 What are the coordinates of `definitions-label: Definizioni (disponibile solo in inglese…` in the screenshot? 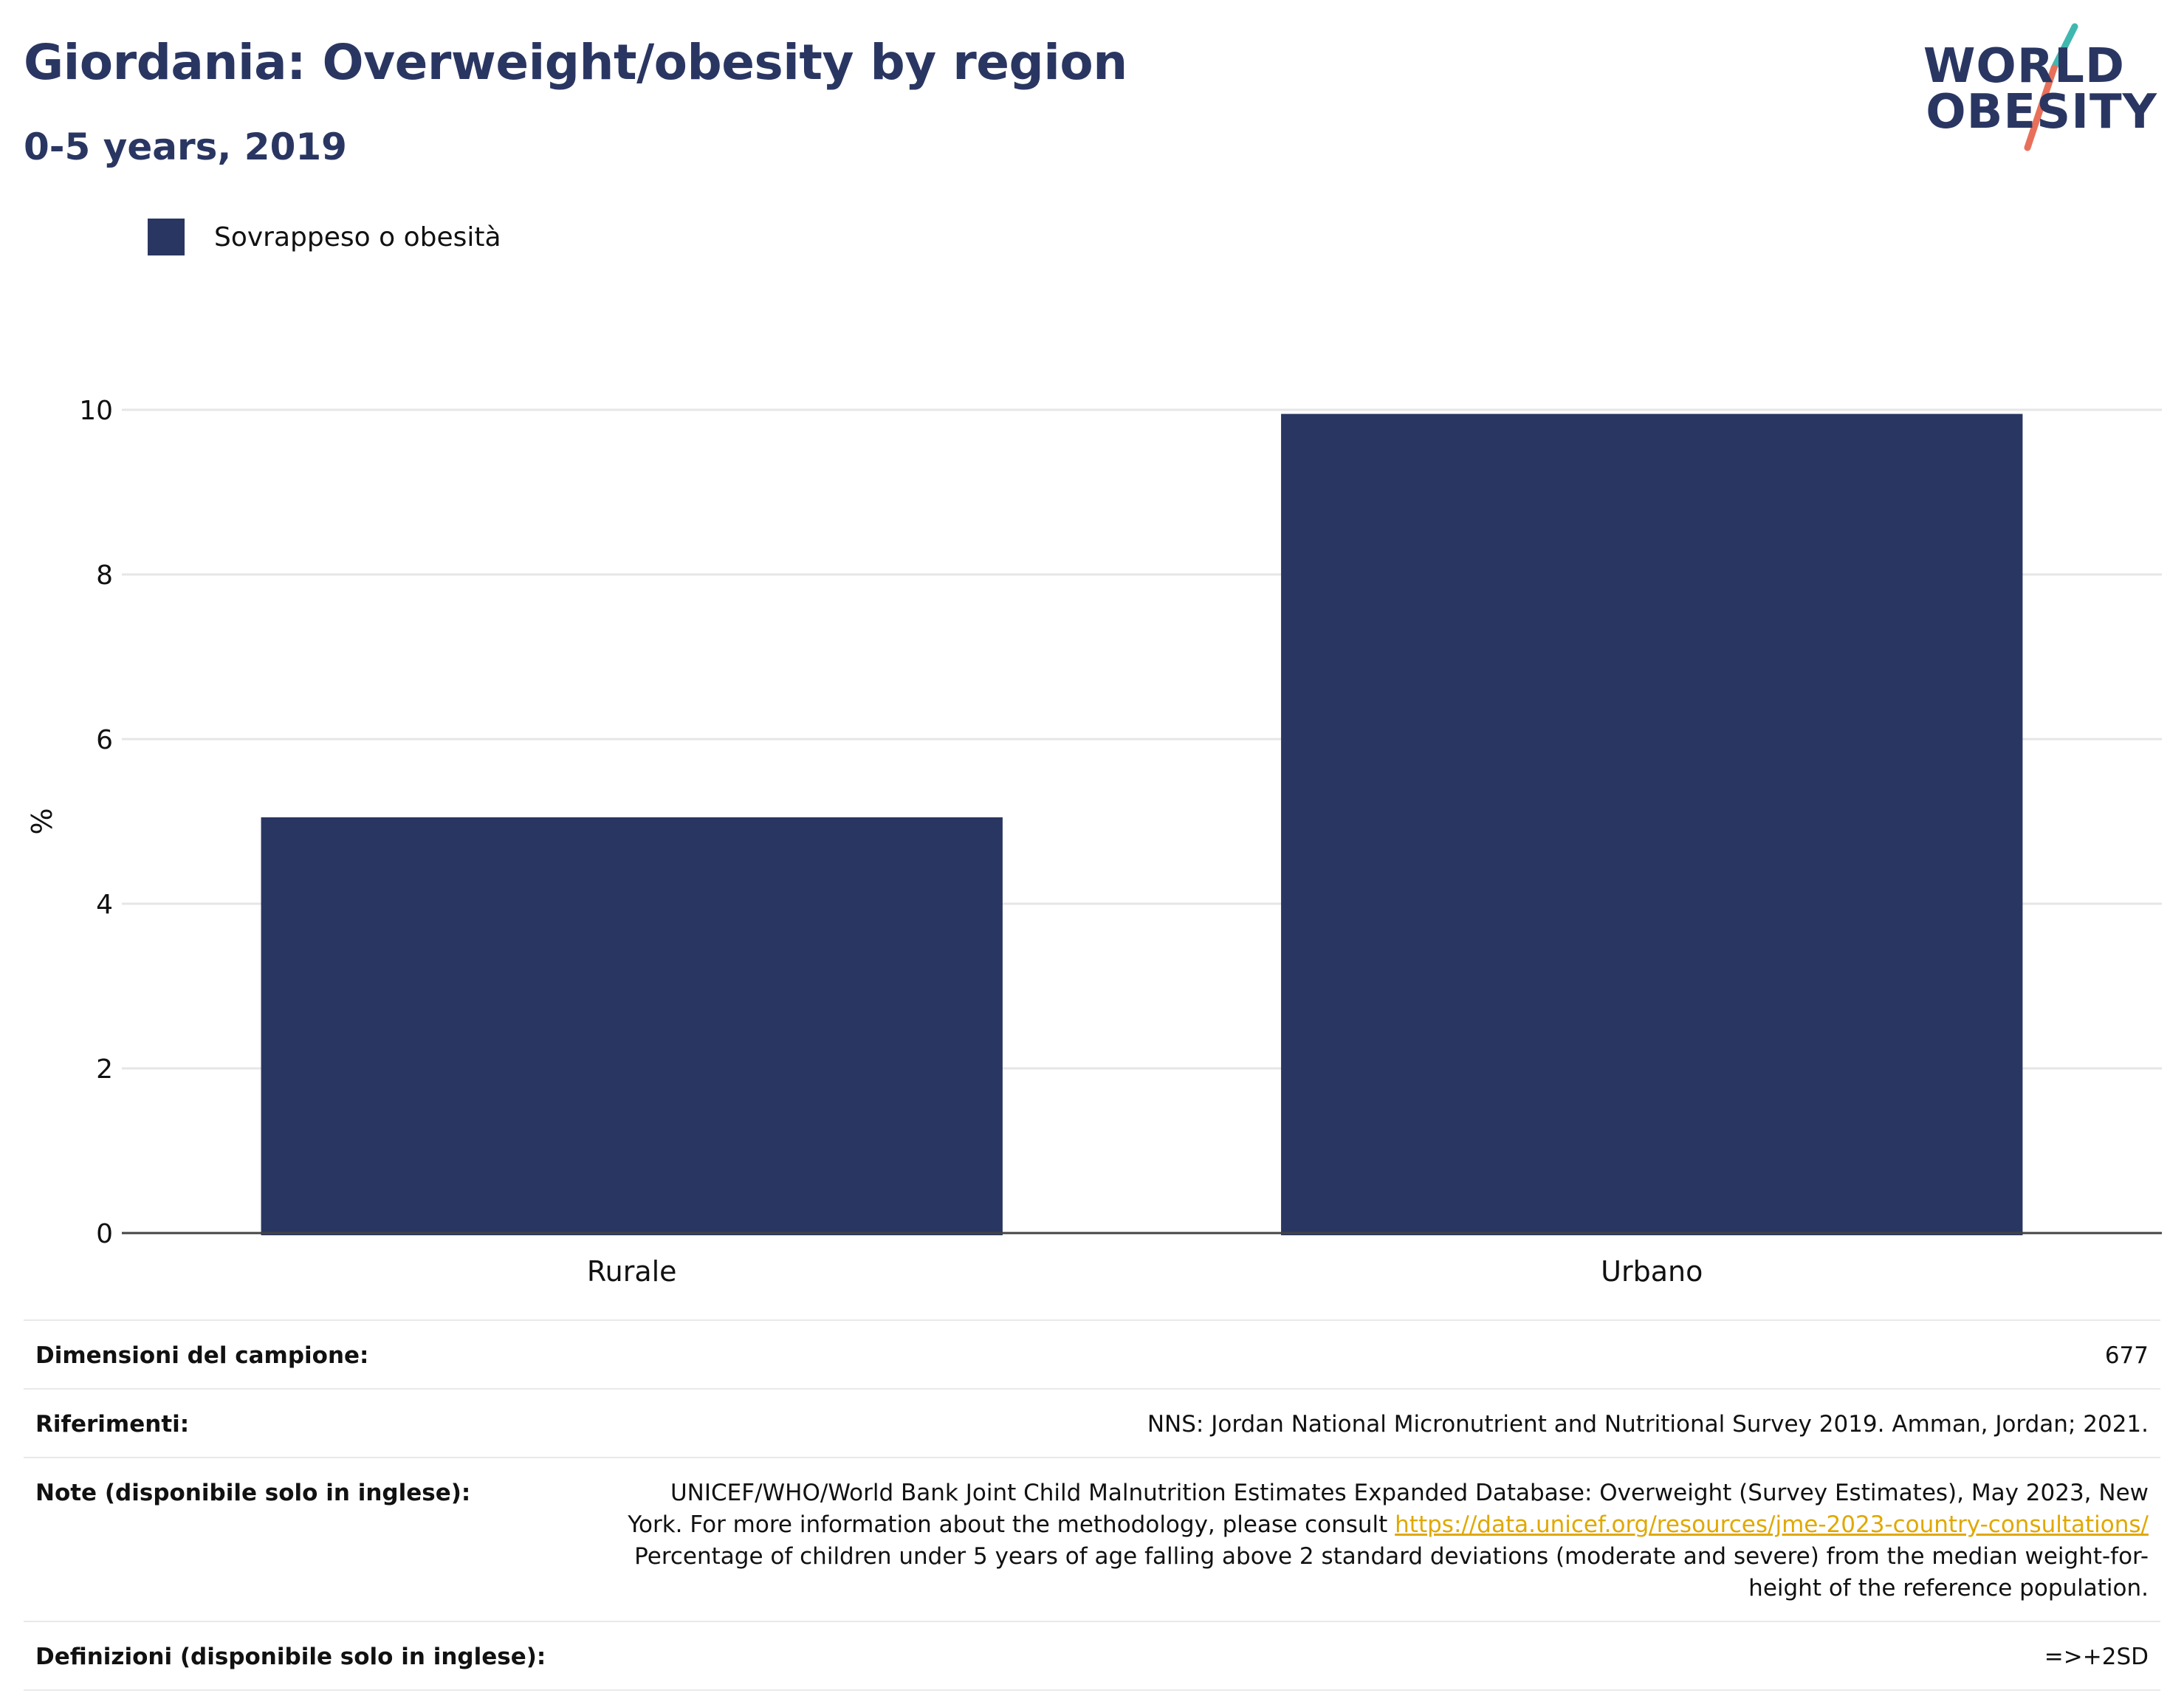 It's located at (291, 1657).